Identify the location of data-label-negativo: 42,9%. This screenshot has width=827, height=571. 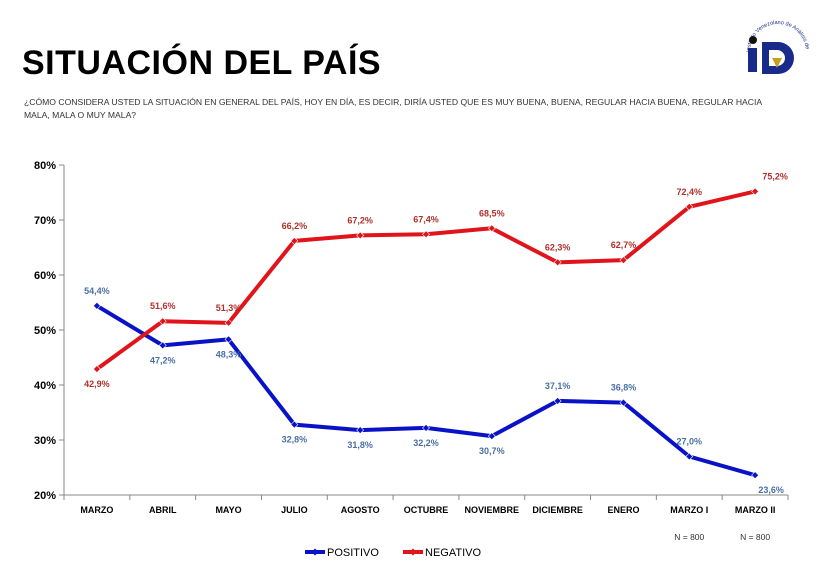
(97, 384).